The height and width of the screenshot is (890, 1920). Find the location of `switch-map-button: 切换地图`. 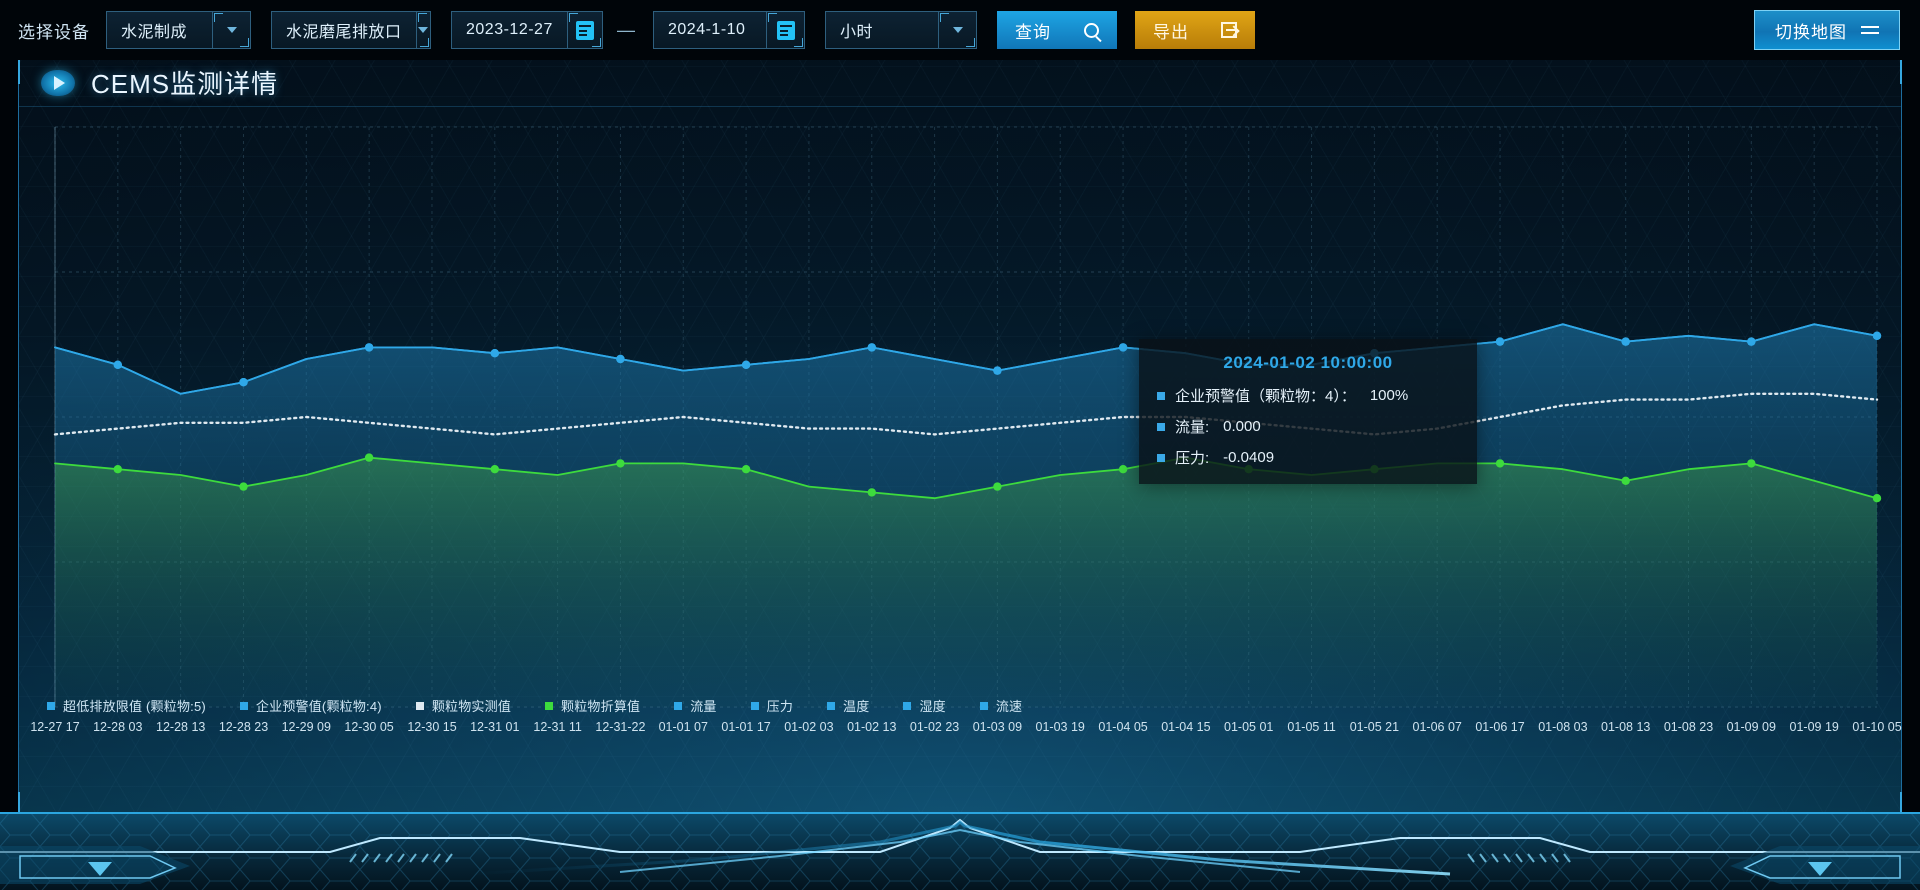

switch-map-button: 切换地图 is located at coordinates (1827, 30).